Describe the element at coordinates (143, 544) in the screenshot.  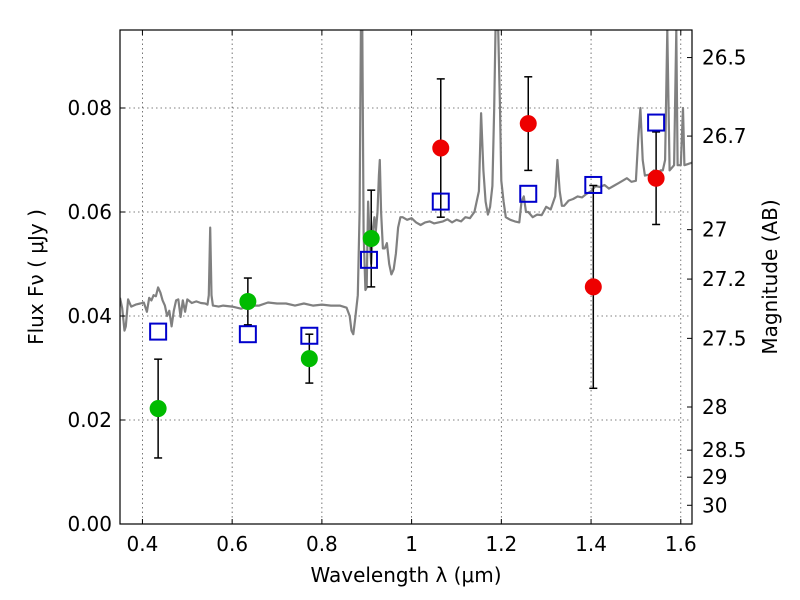
I see `x-tick-label: 0.4` at that location.